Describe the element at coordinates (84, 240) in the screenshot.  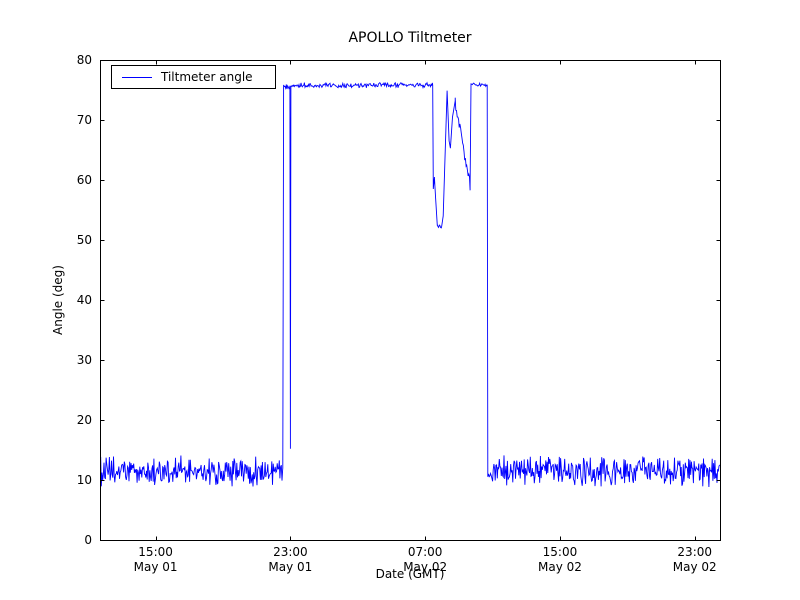
I see `y-tick-label: 50` at that location.